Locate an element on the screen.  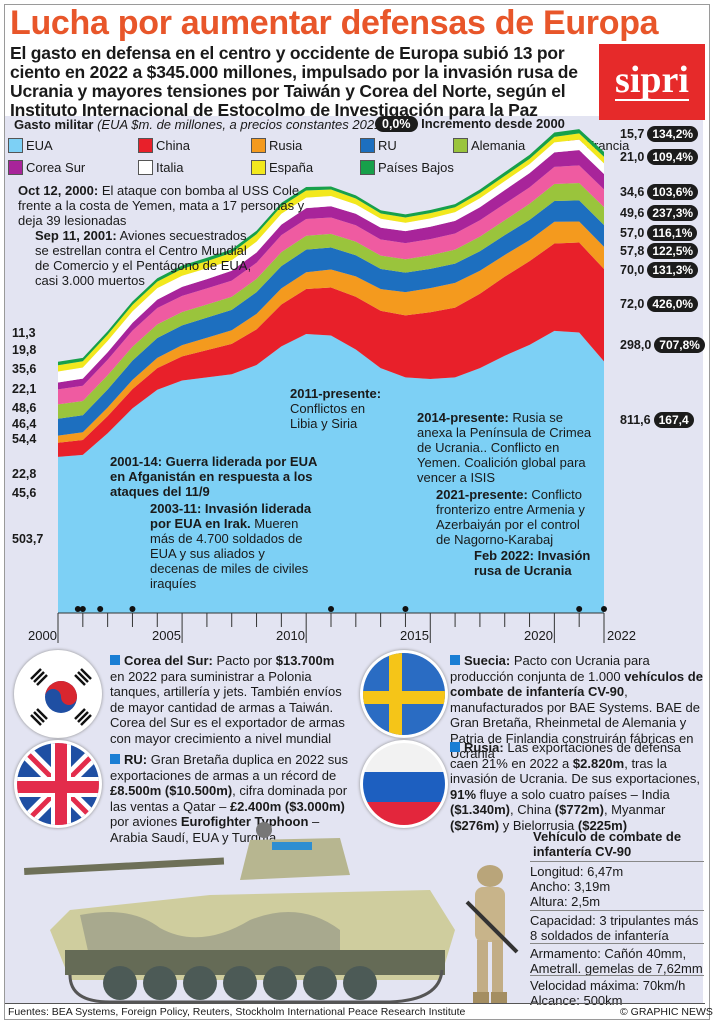
legend-item: España is located at coordinates (282, 167).